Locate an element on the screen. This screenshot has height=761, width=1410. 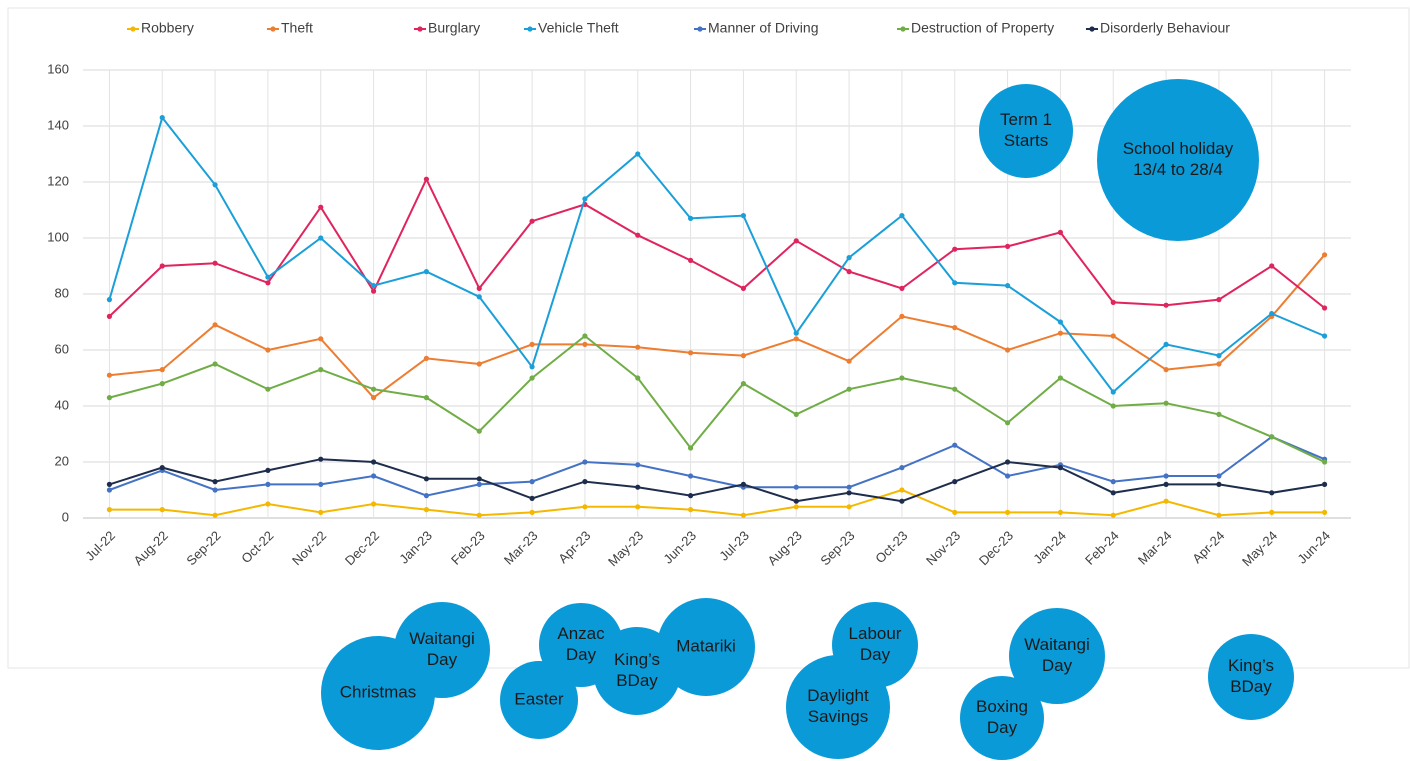
x-tick-label: Jan-24 is located at coordinates (1049, 547).